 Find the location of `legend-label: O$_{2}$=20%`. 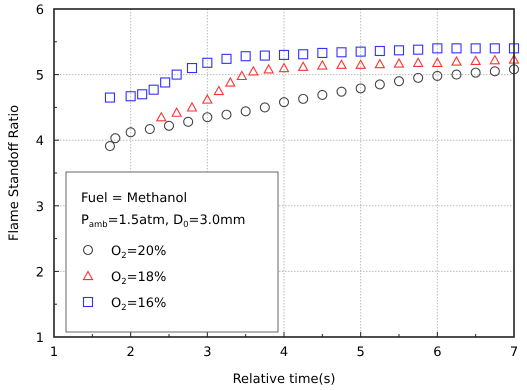

legend-label: O$_{2}$=20% is located at coordinates (138, 252).